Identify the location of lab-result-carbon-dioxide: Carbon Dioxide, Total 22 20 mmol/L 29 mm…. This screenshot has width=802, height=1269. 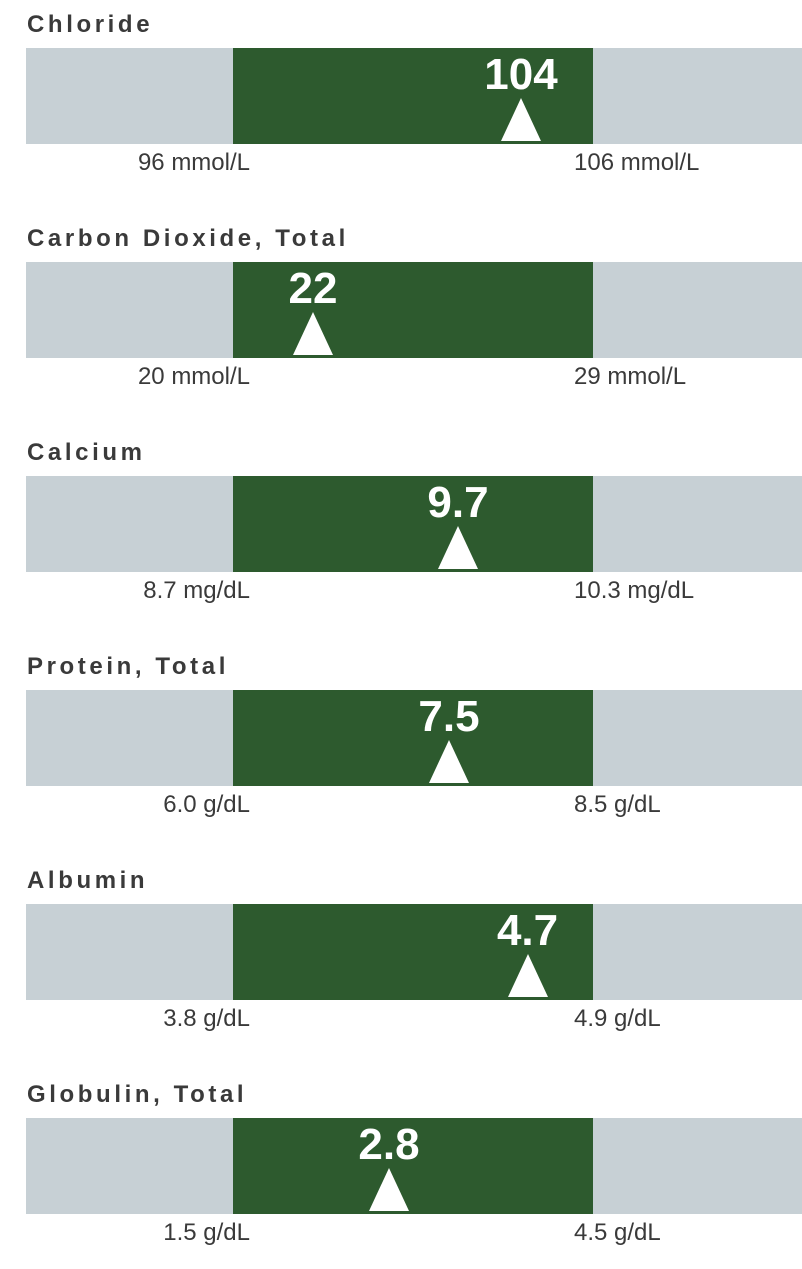
(401, 309).